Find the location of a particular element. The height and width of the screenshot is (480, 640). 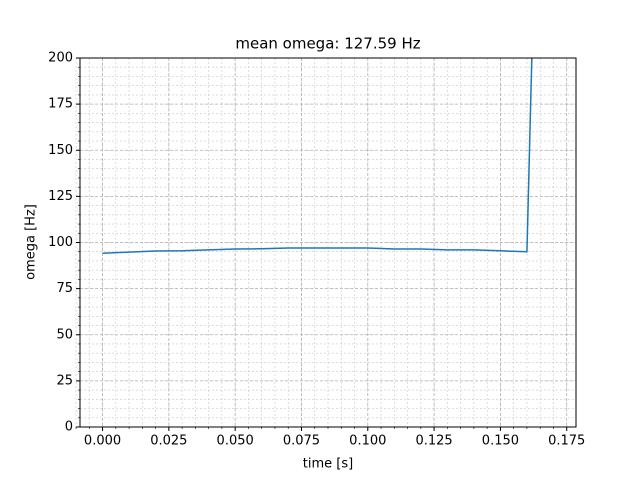

y-tick-label: 75 is located at coordinates (64, 288).